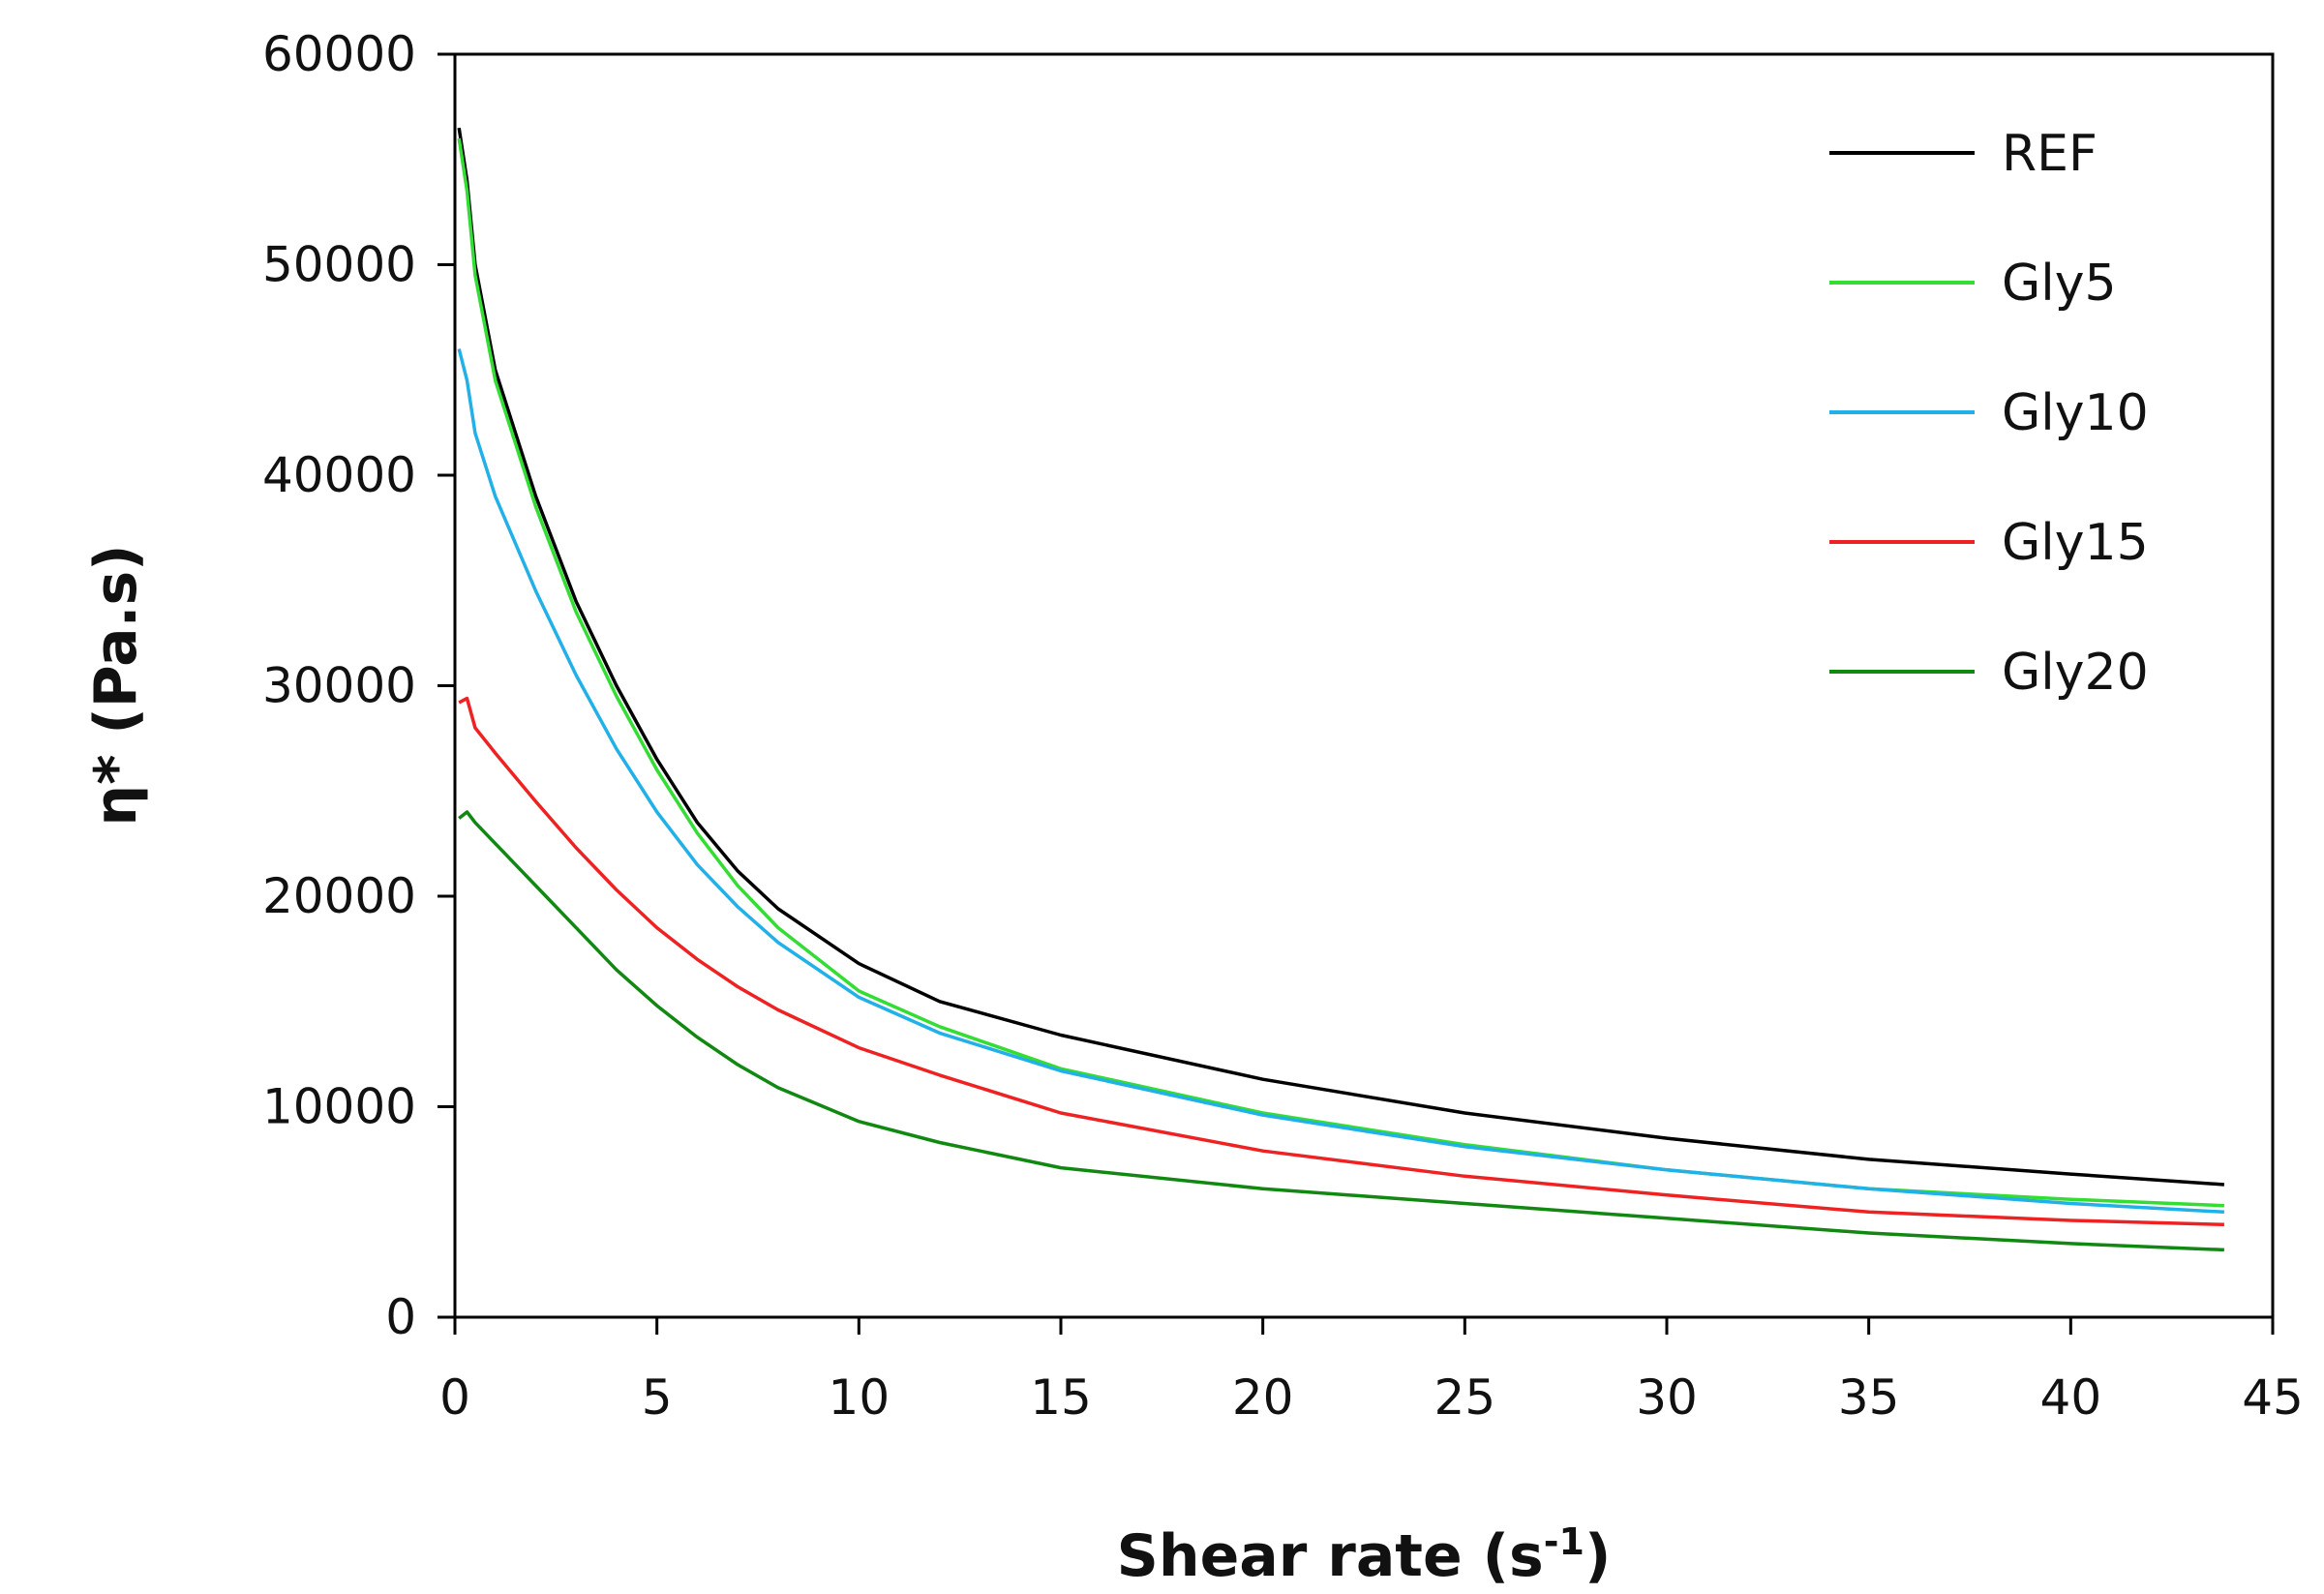  I want to click on y-tick-label: 0, so click(400, 1317).